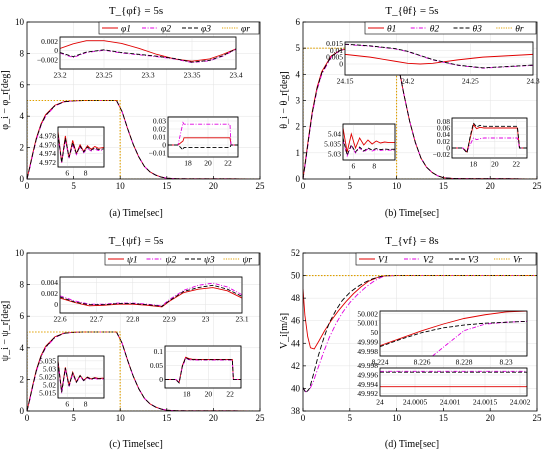 The height and width of the screenshot is (456, 550). What do you see at coordinates (383, 261) in the screenshot?
I see `legend-label-V1: V1` at bounding box center [383, 261].